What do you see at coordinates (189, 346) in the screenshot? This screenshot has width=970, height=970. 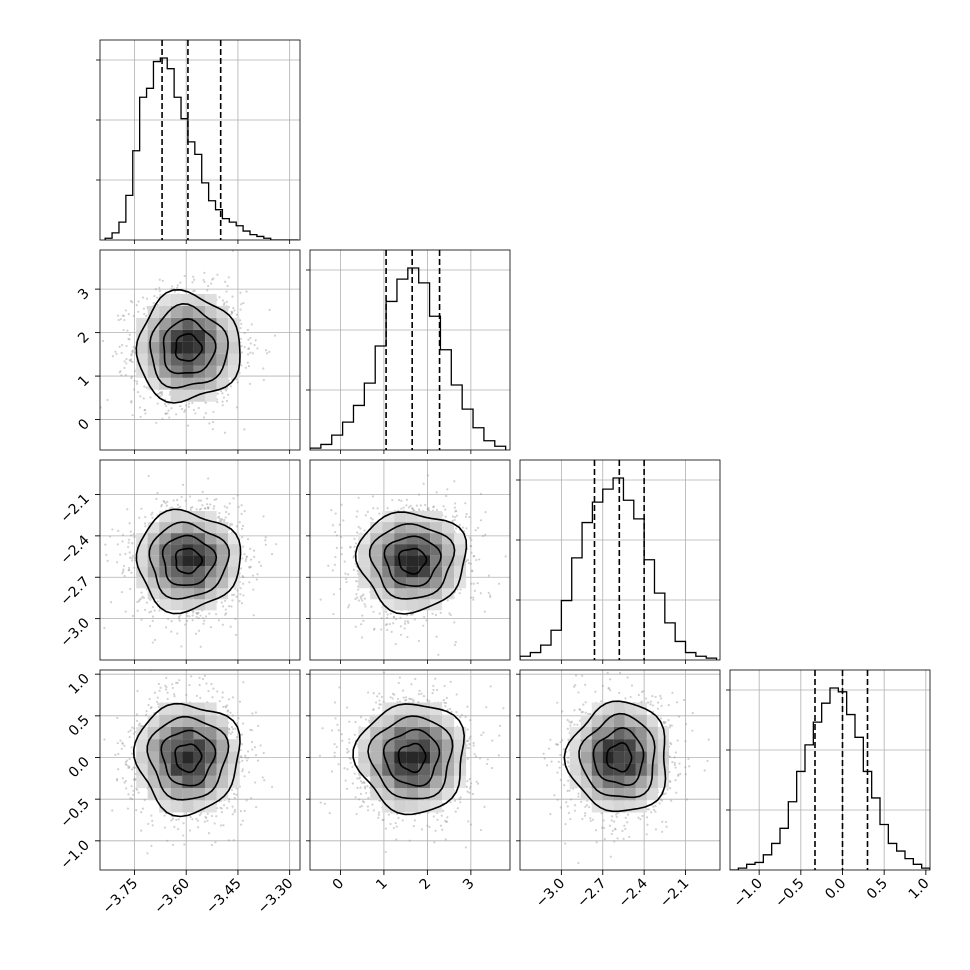 I see `contour-line` at bounding box center [189, 346].